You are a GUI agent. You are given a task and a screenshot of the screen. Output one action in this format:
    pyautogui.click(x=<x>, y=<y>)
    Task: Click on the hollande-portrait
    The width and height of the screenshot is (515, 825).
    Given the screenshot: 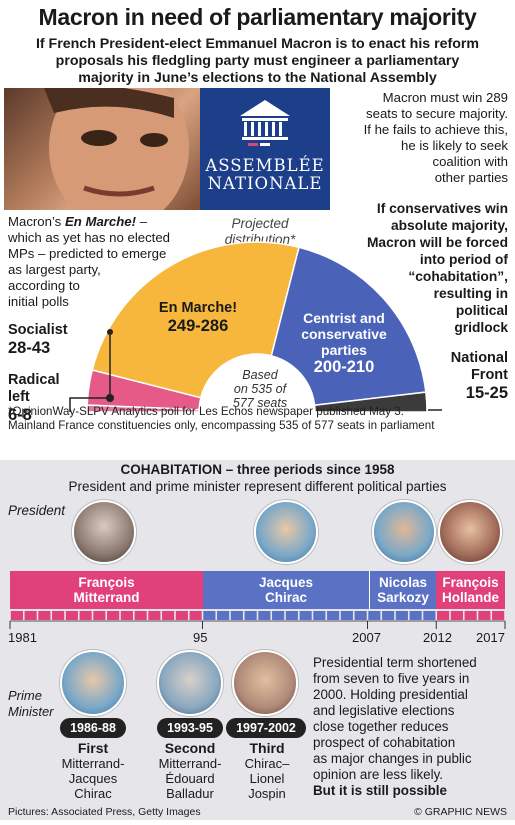 What is the action you would take?
    pyautogui.click(x=470, y=532)
    